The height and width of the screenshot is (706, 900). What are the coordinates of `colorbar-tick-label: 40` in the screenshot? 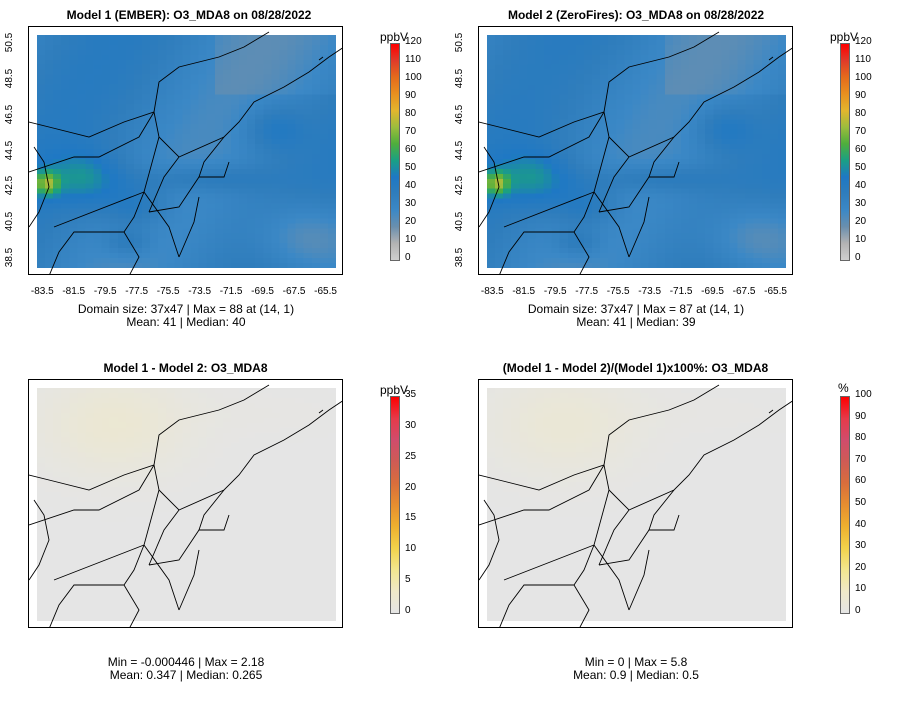 It's located at (861, 185).